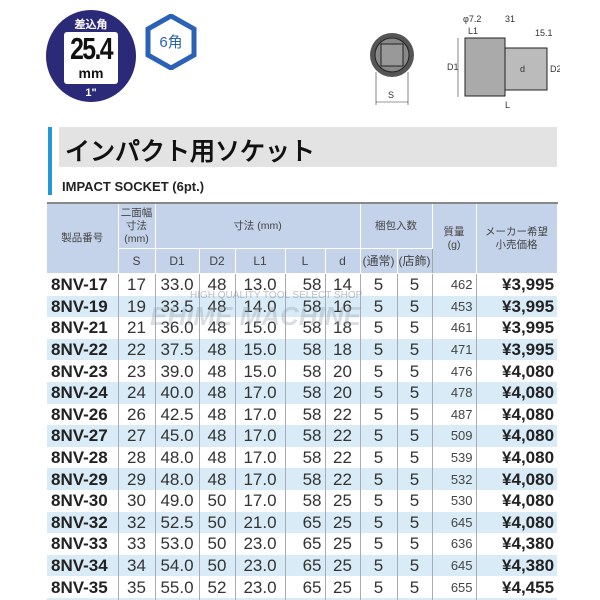  What do you see at coordinates (82, 565) in the screenshot?
I see `cell-code: 8NV-34` at bounding box center [82, 565].